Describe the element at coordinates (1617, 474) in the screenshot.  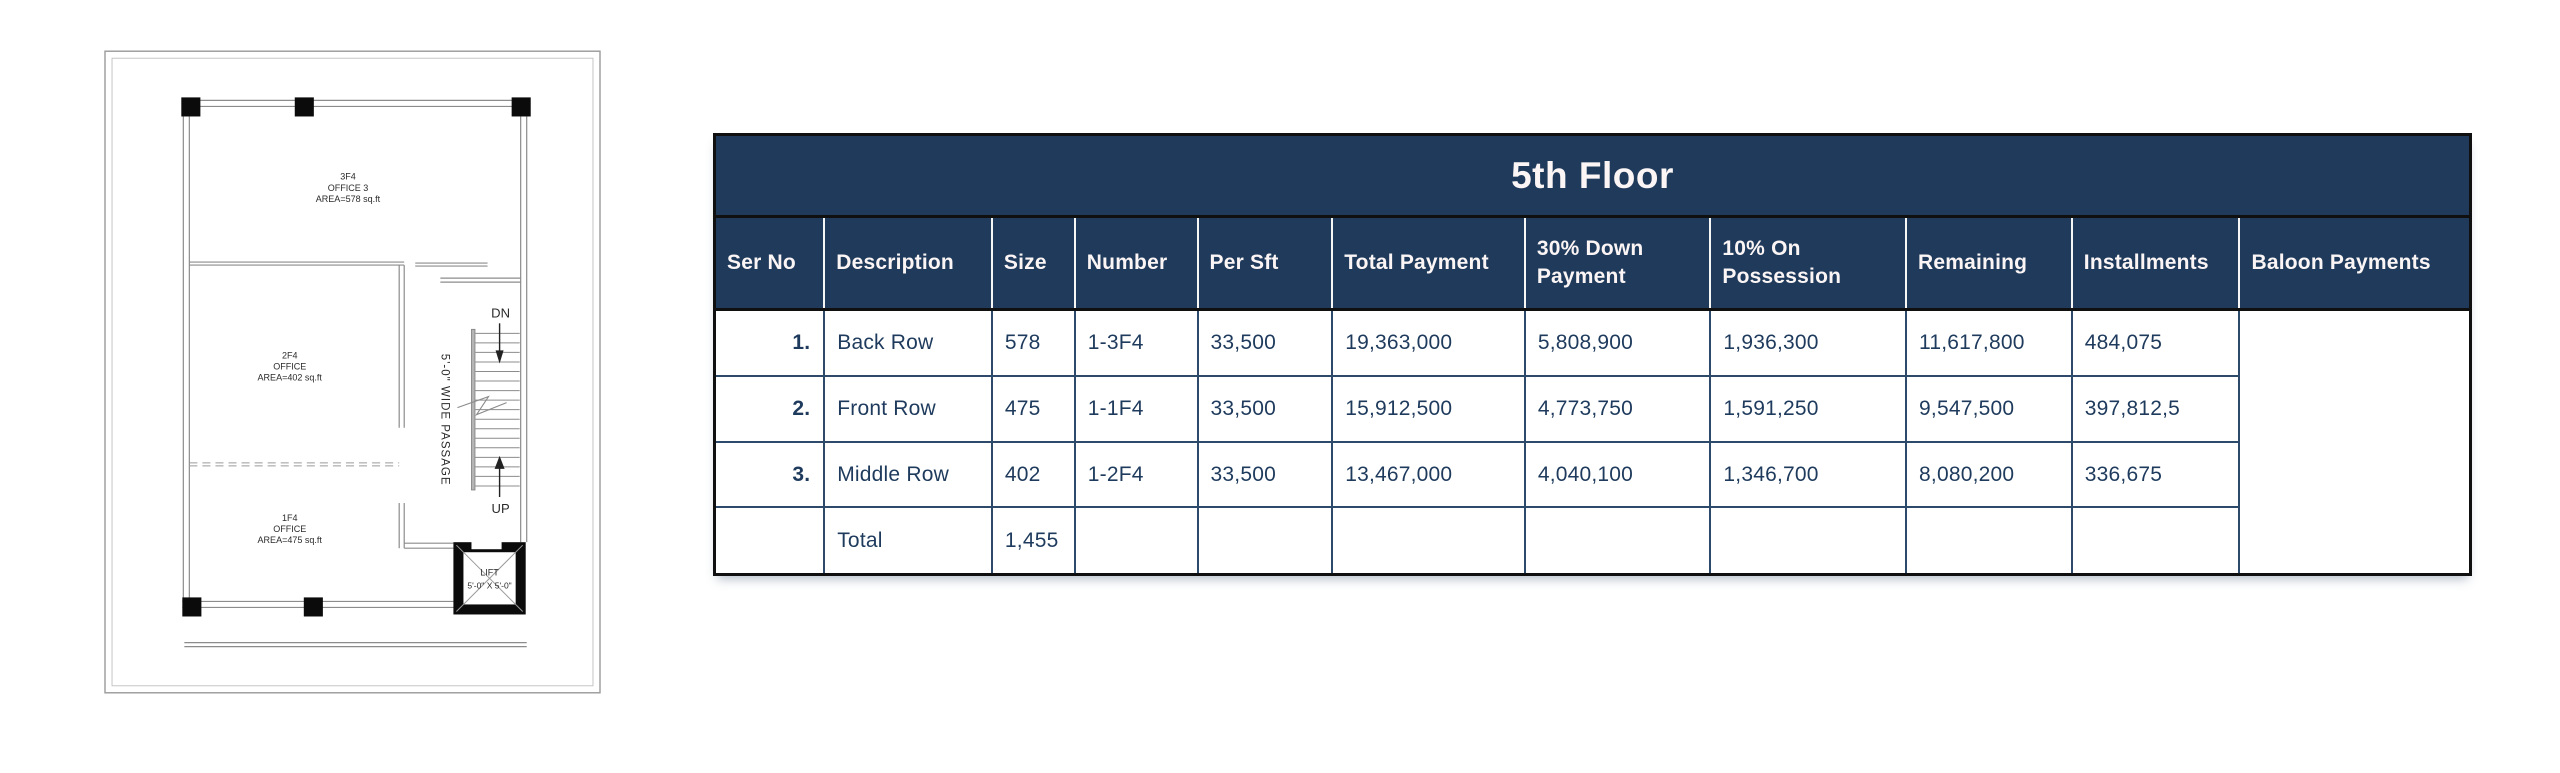
I see `cell-down-payment: 4,040,100` at that location.